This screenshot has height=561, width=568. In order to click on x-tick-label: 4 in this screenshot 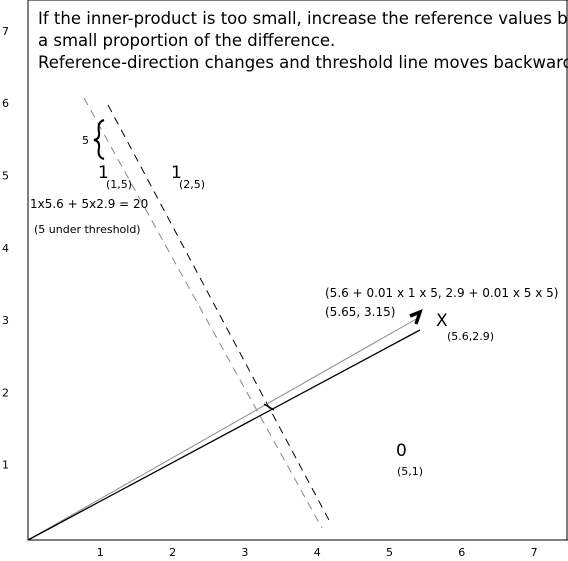, I will do `click(317, 551)`.